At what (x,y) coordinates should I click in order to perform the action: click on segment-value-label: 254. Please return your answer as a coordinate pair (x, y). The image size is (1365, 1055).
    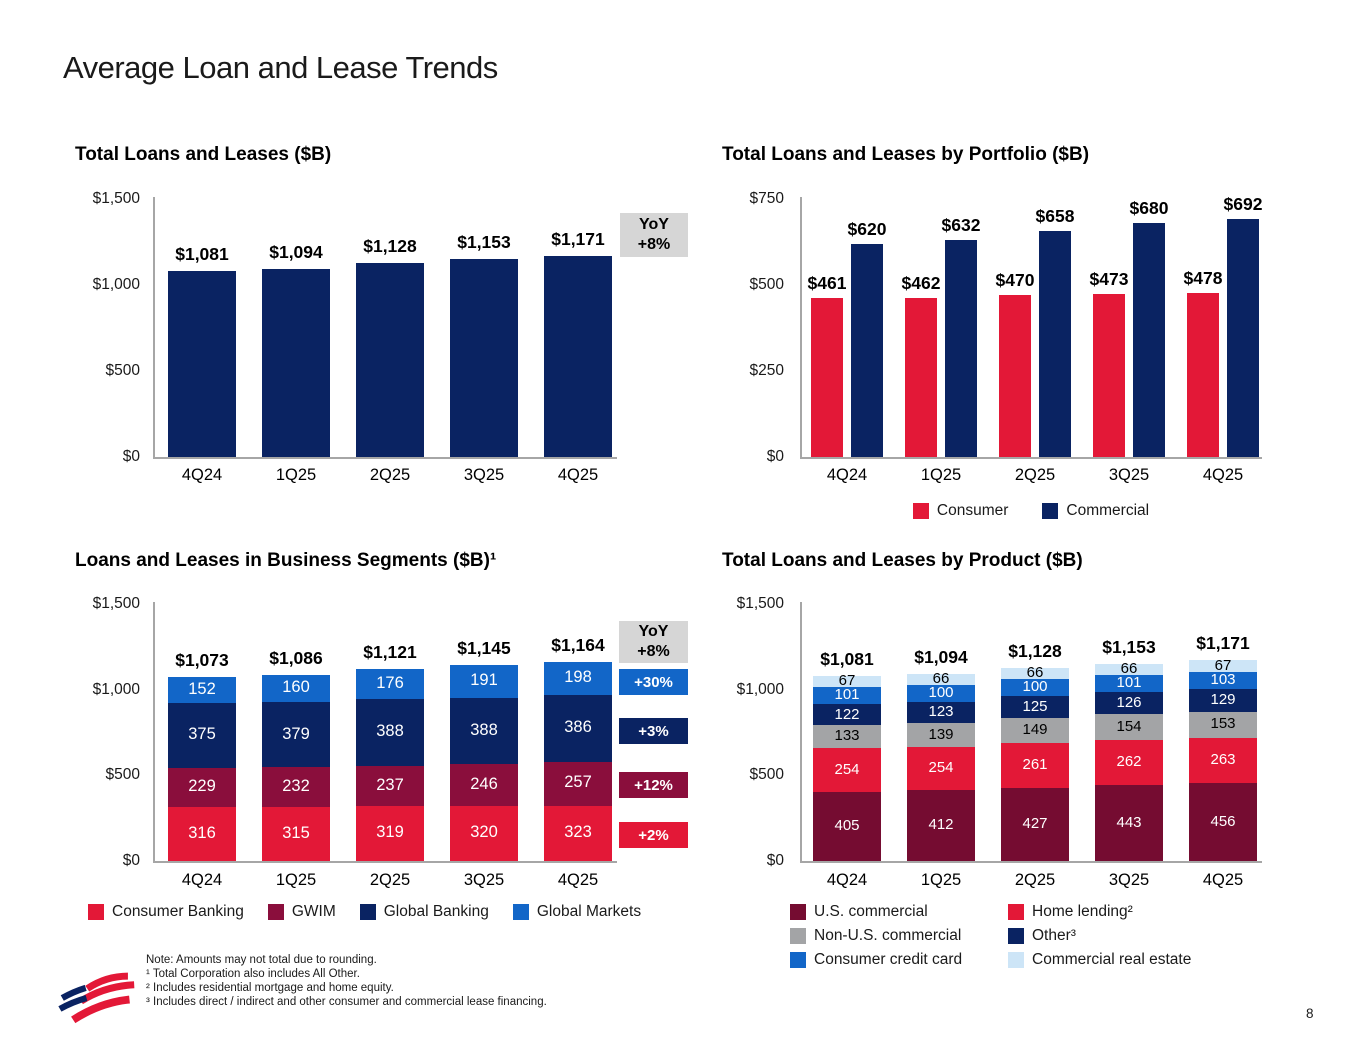
    Looking at the image, I should click on (847, 769).